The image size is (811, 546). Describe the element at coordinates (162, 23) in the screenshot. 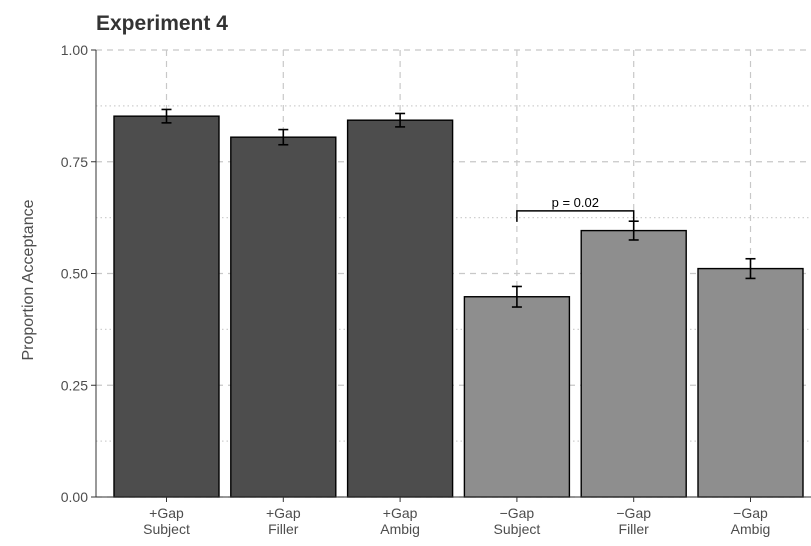

I see `chart-title: Experiment 4` at that location.